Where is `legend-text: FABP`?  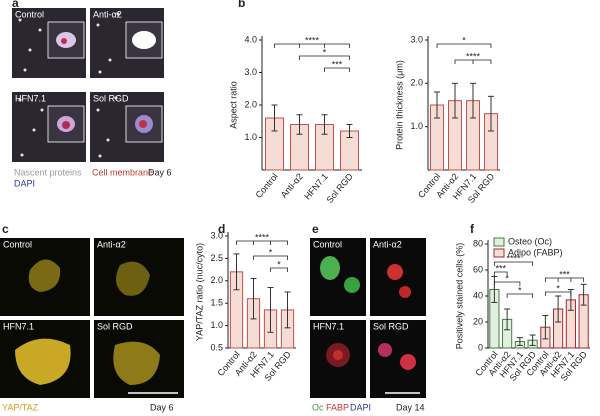 legend-text: FABP is located at coordinates (337, 407).